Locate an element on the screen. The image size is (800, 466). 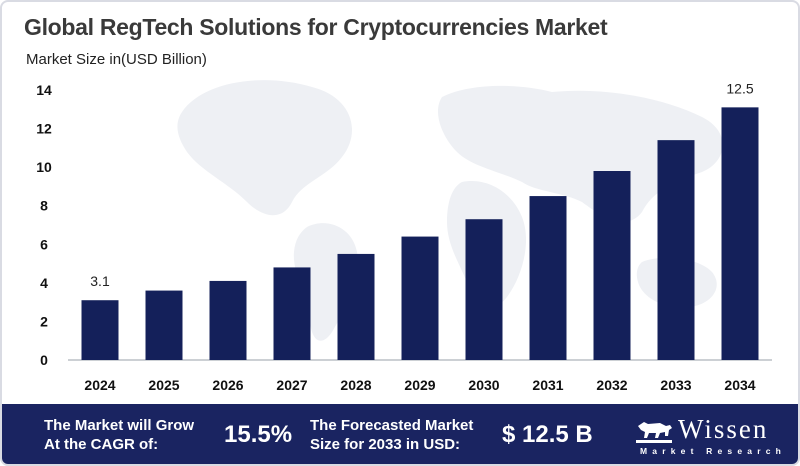
bar-2034 is located at coordinates (740, 233).